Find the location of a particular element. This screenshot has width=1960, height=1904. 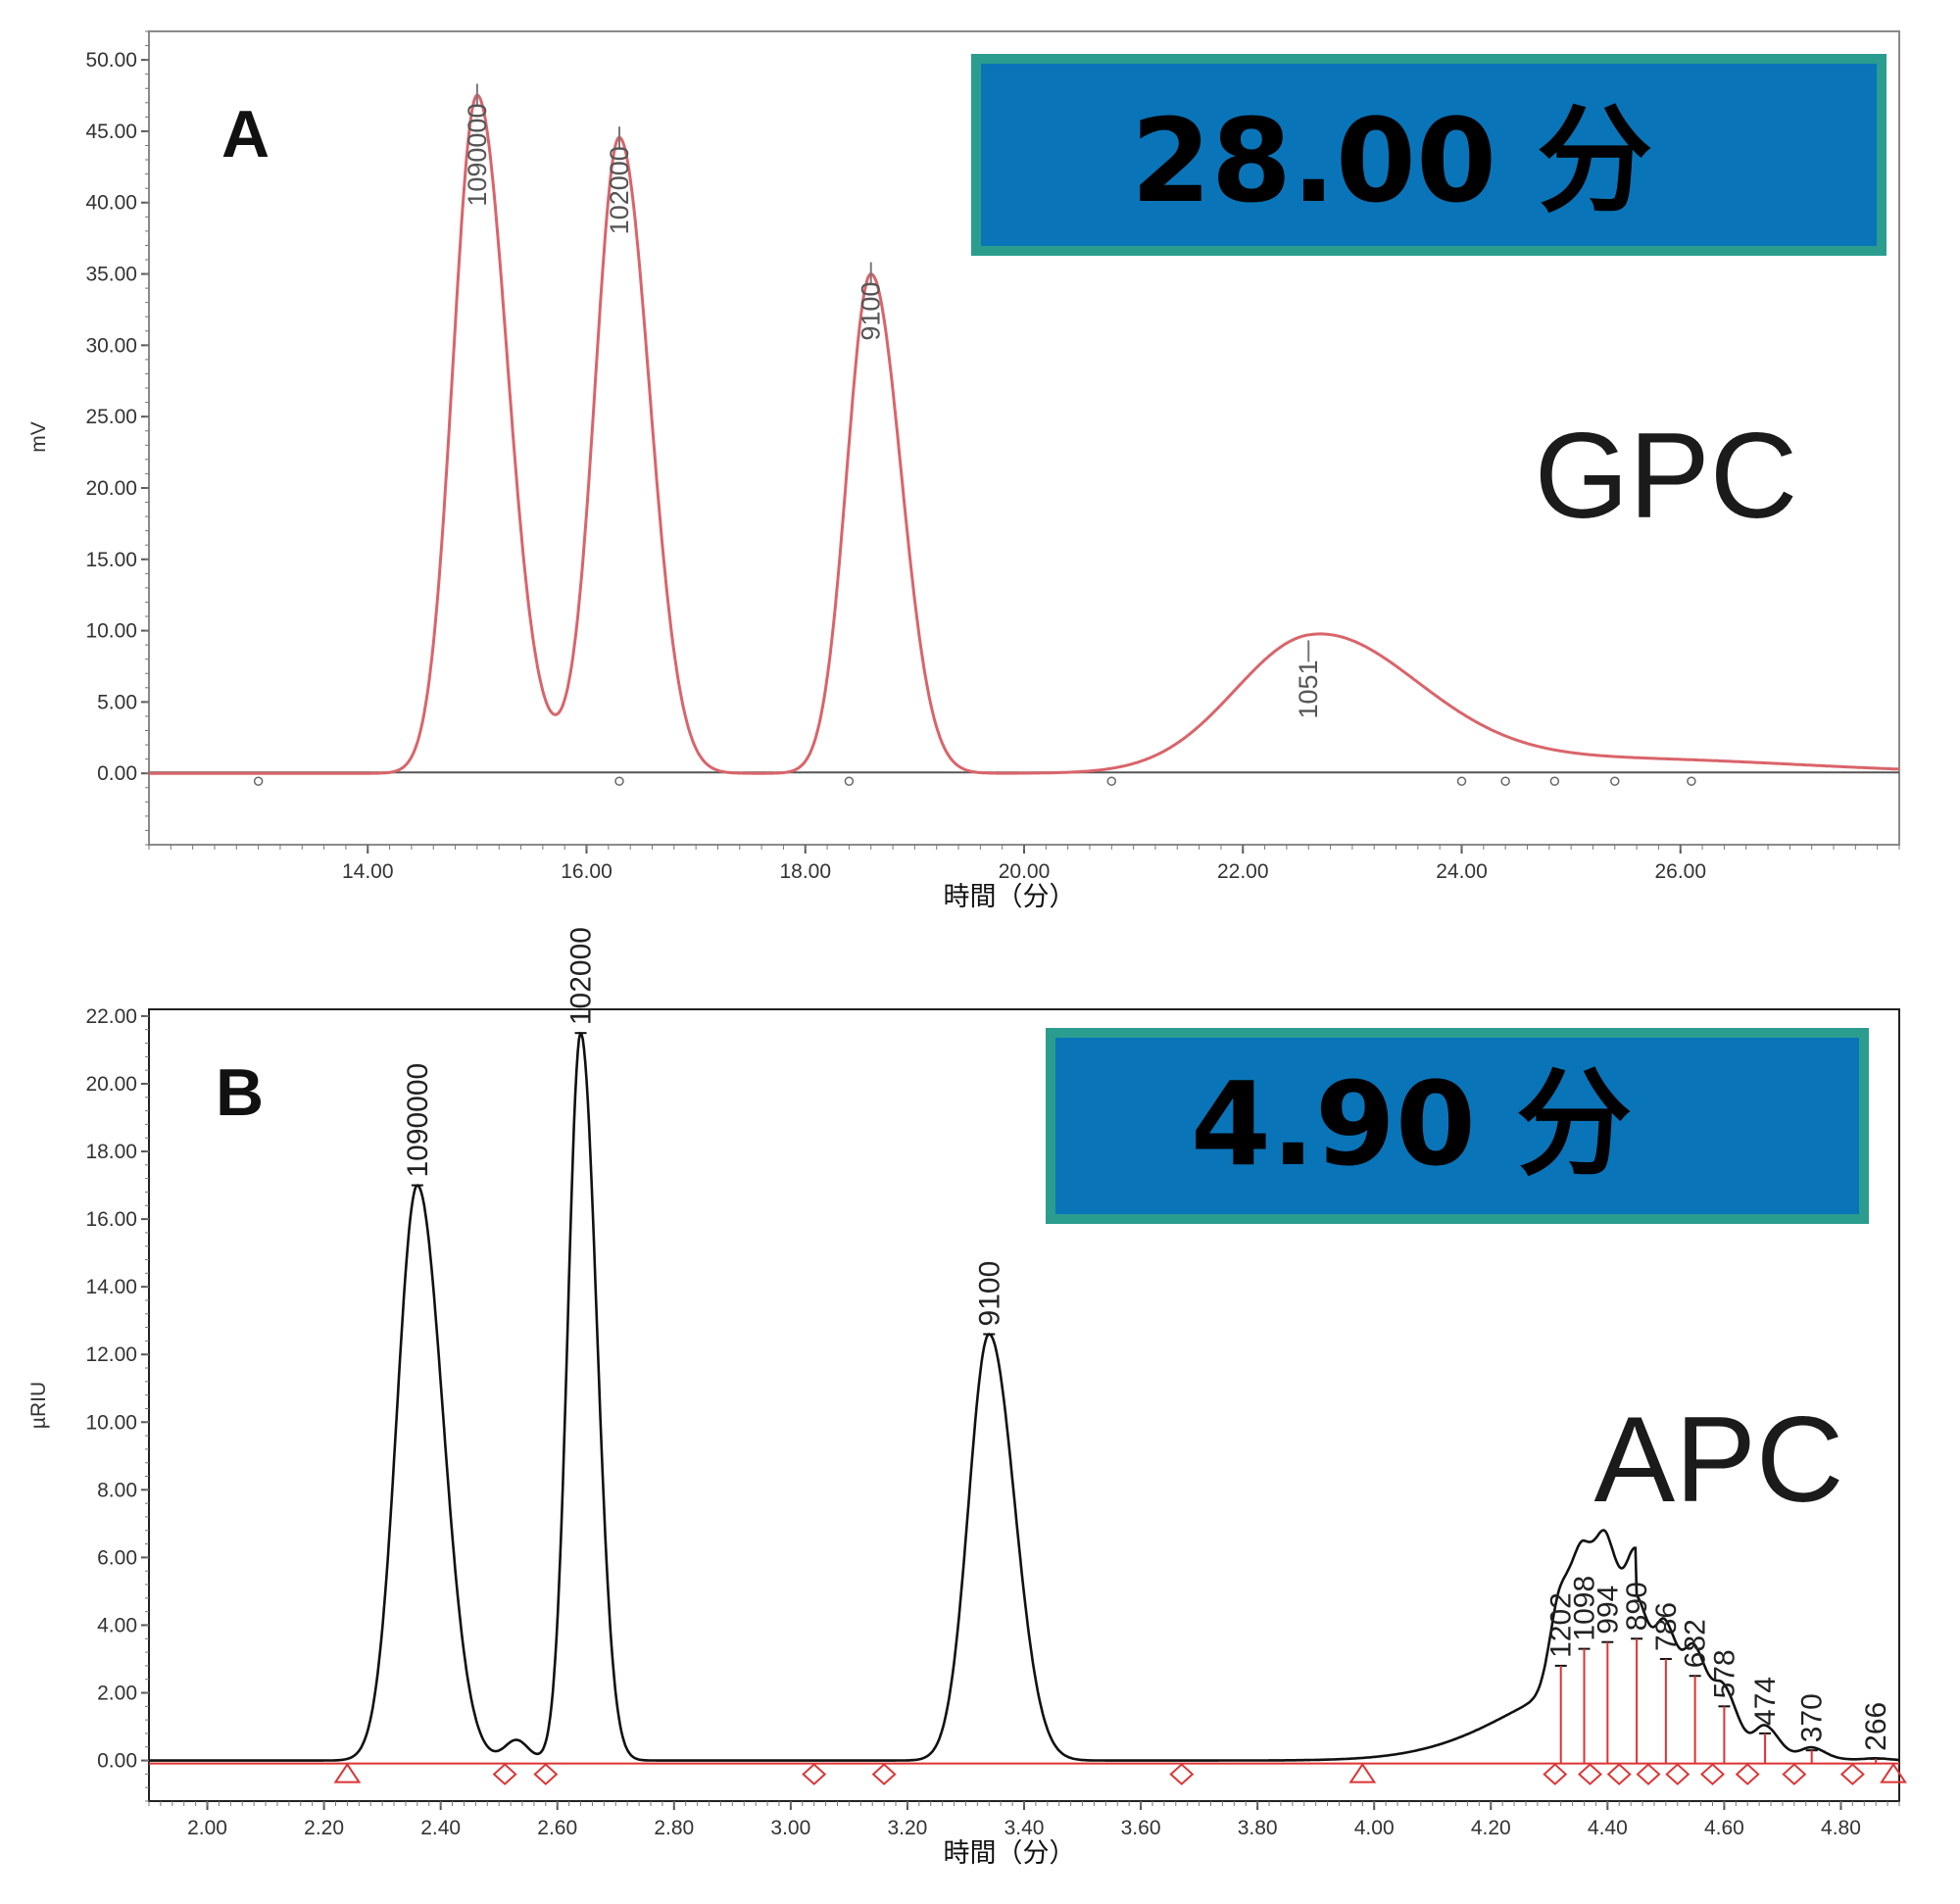

panel-b-time-badge is located at coordinates (1457, 1126).